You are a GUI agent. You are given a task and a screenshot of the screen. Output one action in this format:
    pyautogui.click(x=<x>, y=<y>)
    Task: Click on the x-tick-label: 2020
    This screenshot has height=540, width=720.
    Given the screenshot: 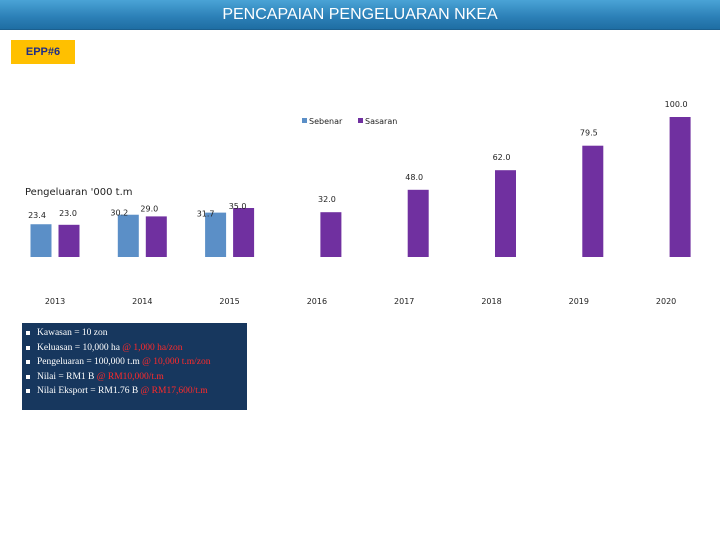 What is the action you would take?
    pyautogui.click(x=666, y=301)
    